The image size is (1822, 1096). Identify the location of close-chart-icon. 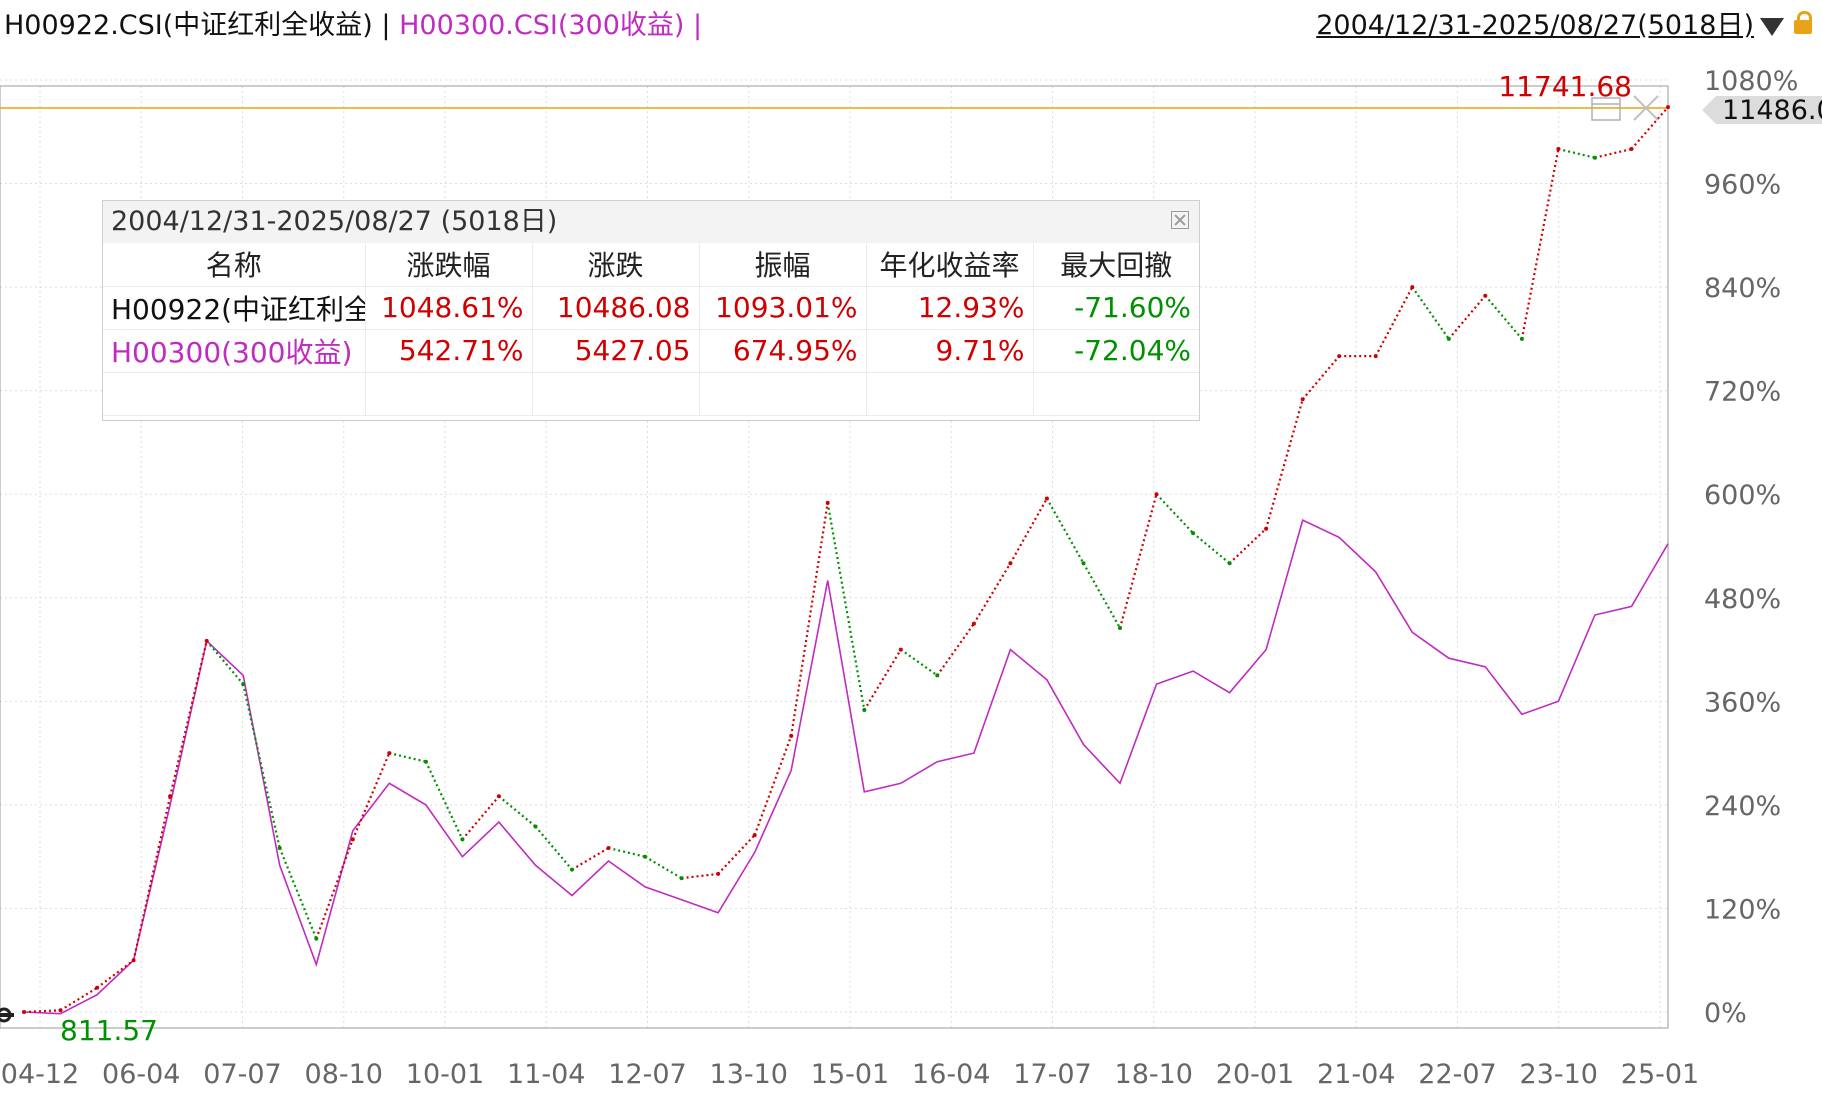
(1646, 108).